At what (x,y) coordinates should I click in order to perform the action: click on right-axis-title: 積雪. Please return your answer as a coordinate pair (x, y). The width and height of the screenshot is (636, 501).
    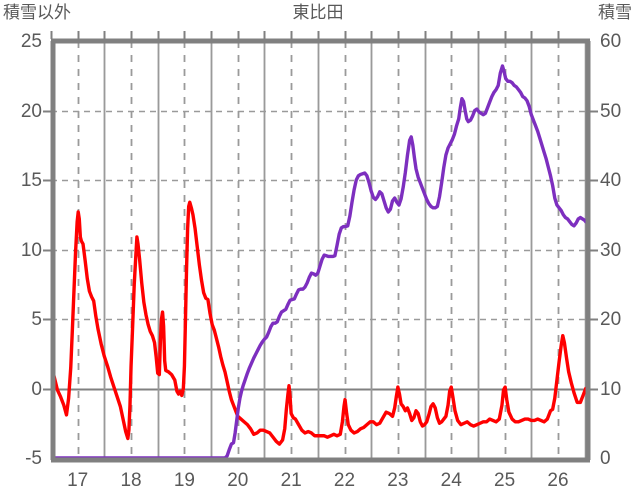
    Looking at the image, I should click on (615, 12).